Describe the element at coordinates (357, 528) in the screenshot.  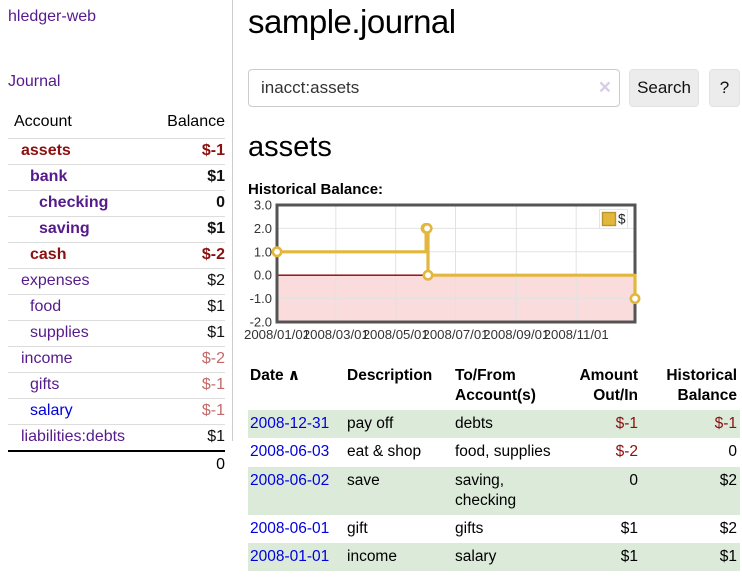
I see `transaction-description: gift` at that location.